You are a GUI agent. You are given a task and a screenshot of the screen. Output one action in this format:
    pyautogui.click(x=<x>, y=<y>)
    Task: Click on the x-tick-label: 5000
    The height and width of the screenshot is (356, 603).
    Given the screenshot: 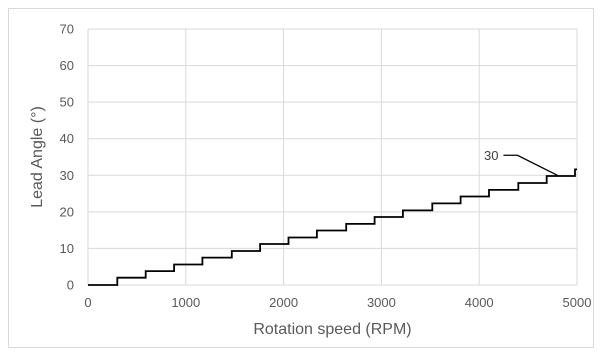 What is the action you would take?
    pyautogui.click(x=577, y=302)
    